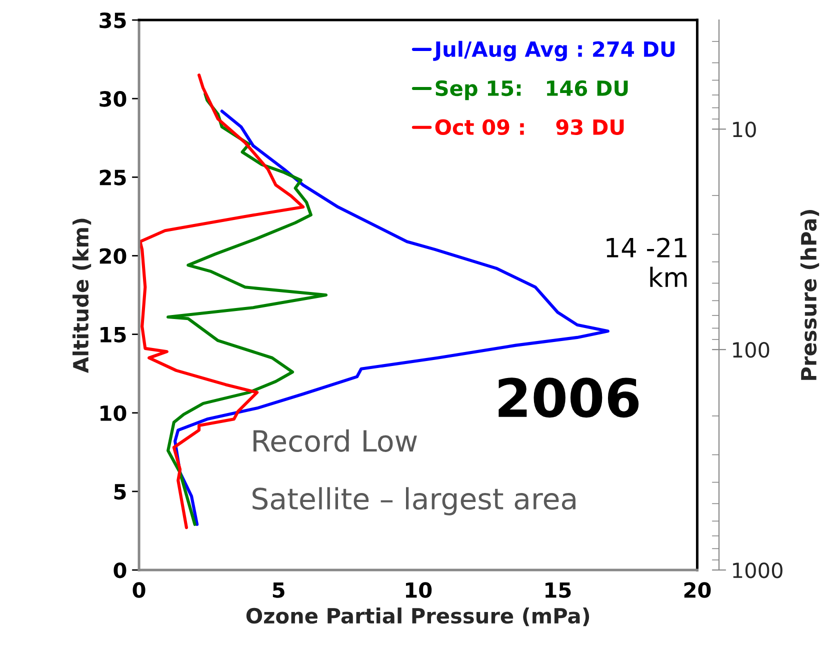 The image size is (835, 668). I want to click on y2-tick-label: 1000, so click(757, 570).